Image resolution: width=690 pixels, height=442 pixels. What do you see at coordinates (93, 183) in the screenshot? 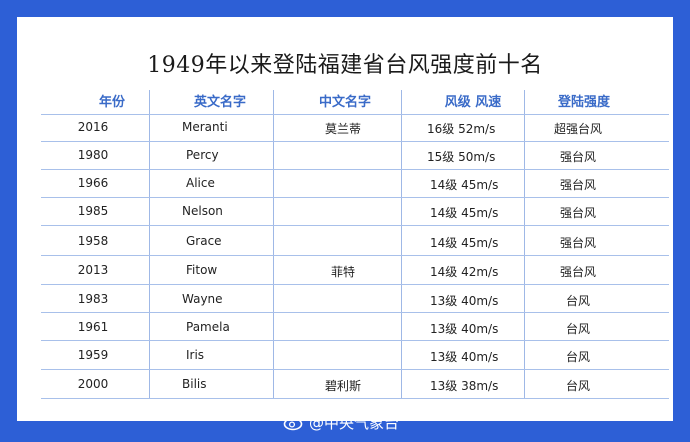
I see `cell-year: 1966` at bounding box center [93, 183].